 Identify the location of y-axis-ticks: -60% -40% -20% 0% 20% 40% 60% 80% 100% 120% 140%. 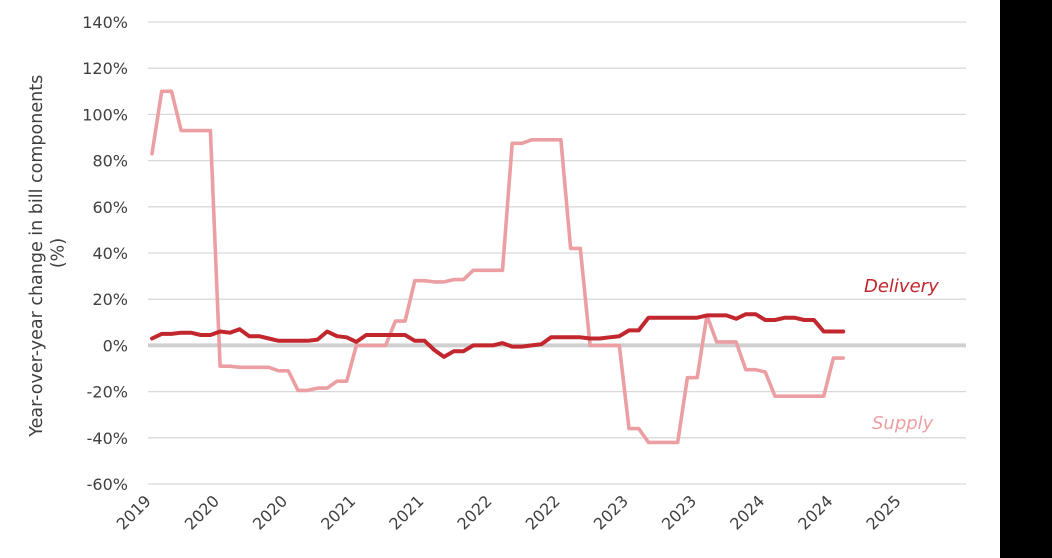
(105, 253).